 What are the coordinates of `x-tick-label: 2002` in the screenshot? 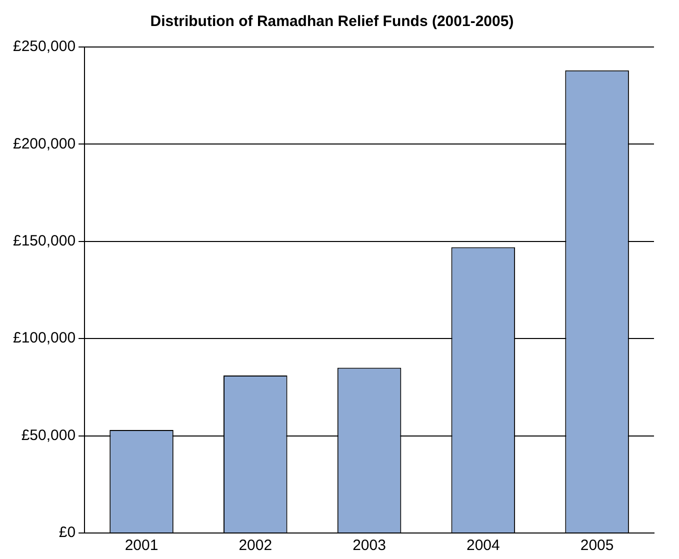 It's located at (255, 545).